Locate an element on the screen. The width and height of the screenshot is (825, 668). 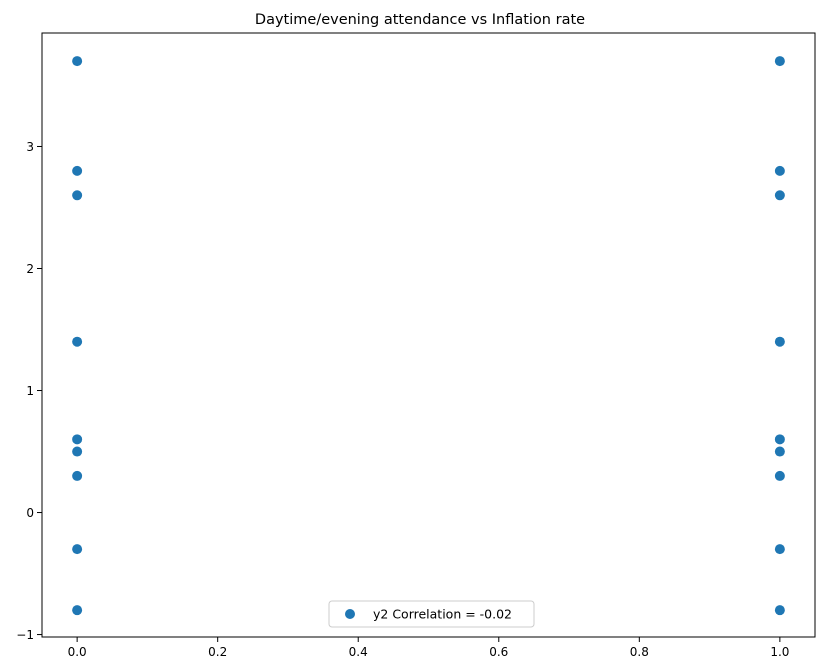
x-tick-label: 0.8 is located at coordinates (639, 652).